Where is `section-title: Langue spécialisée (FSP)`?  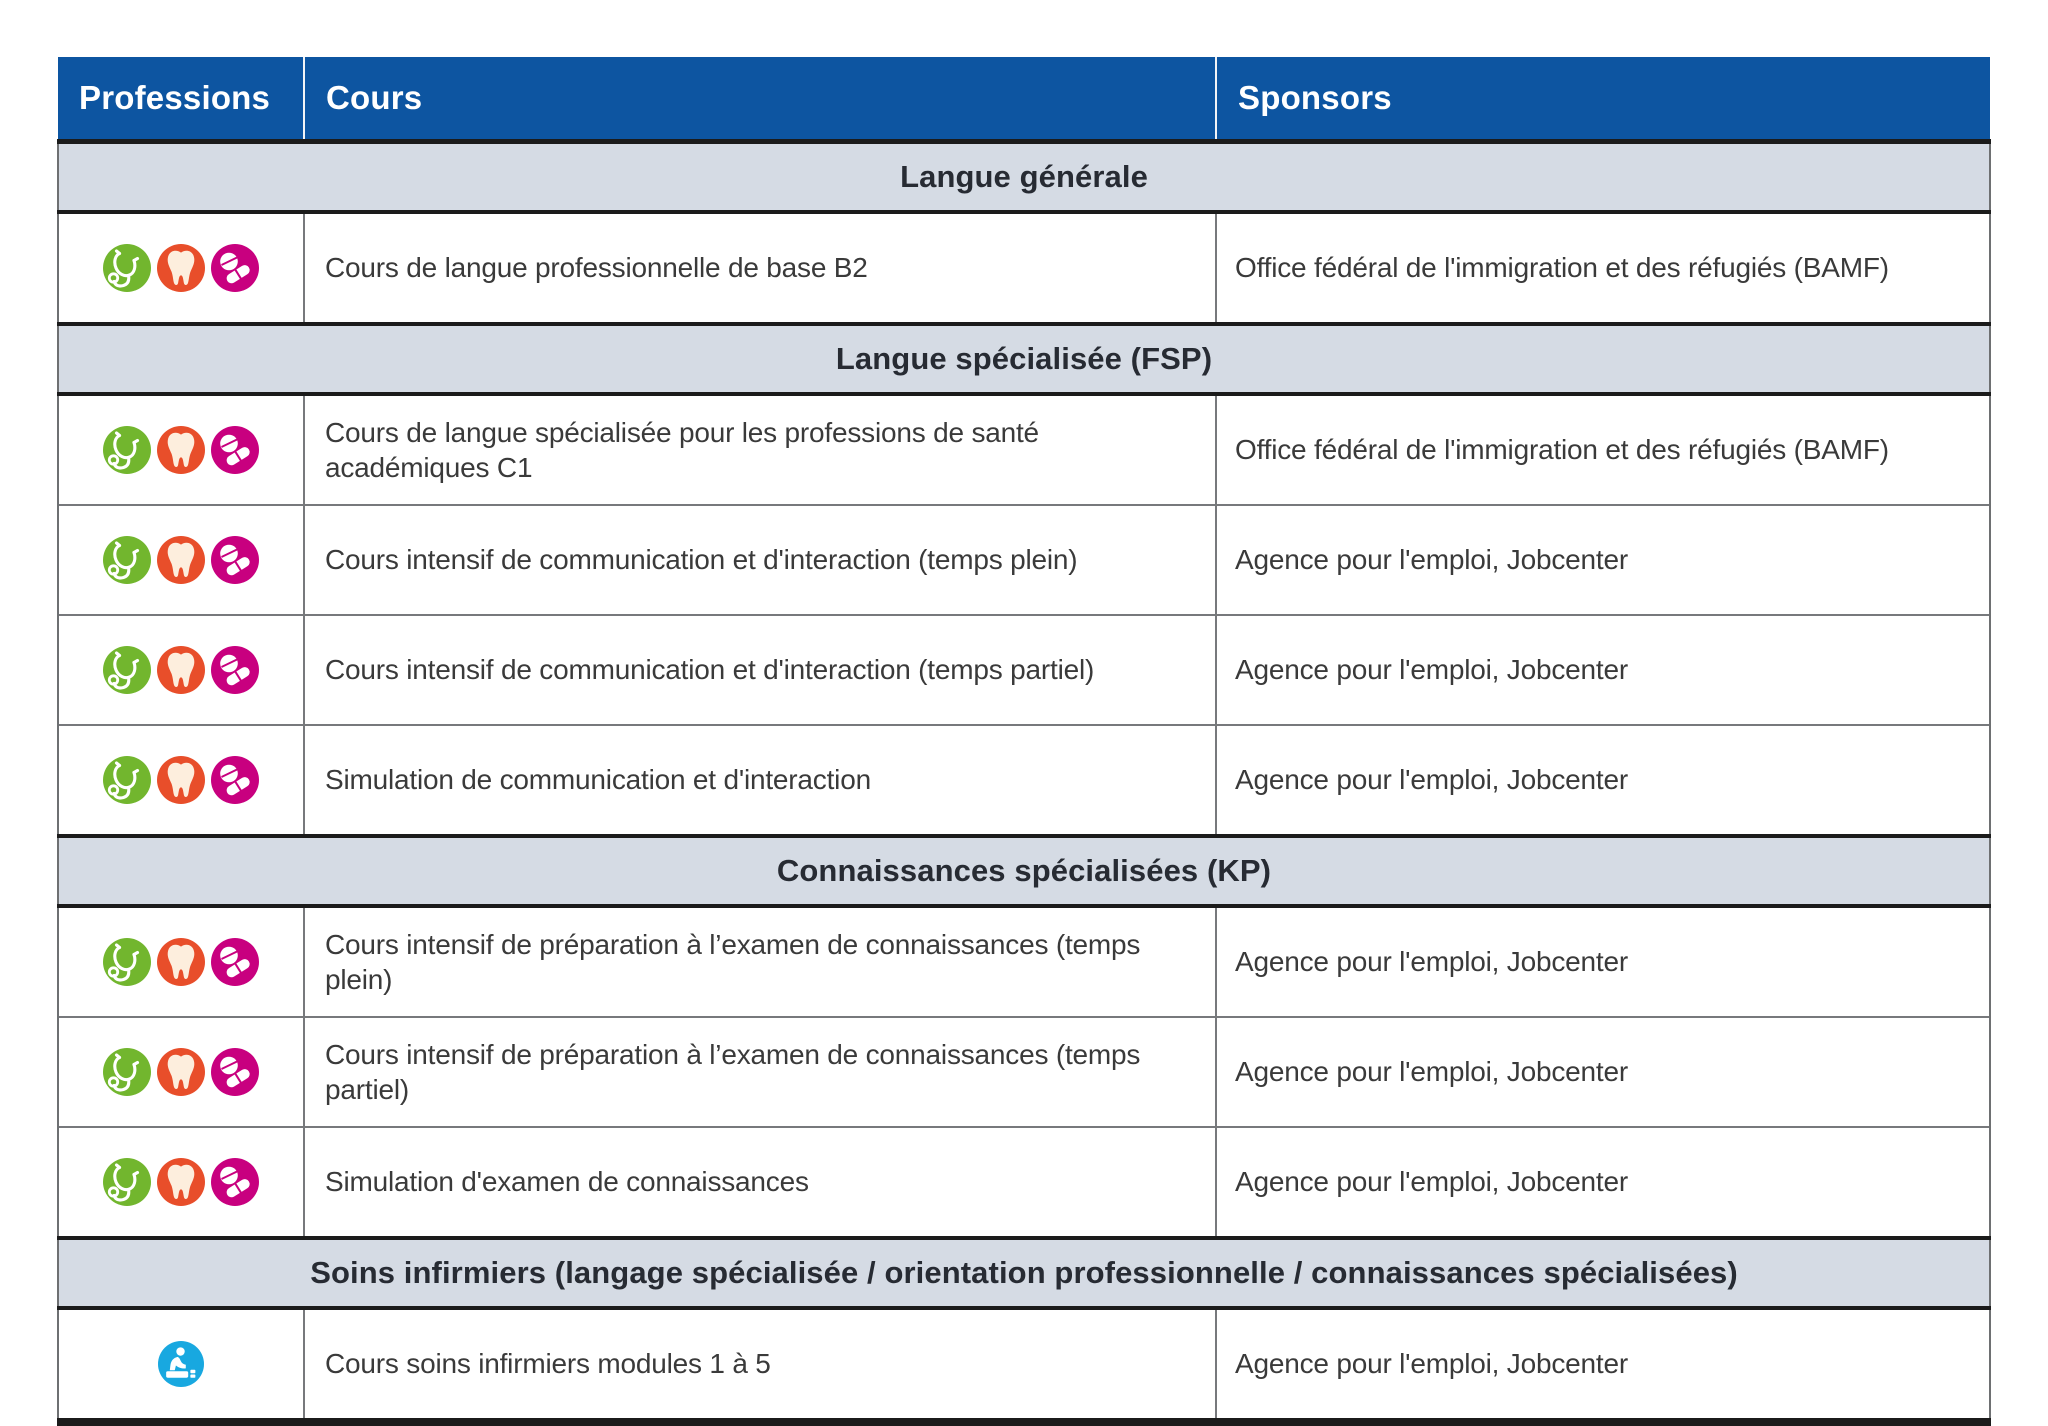 section-title: Langue spécialisée (FSP) is located at coordinates (1024, 359).